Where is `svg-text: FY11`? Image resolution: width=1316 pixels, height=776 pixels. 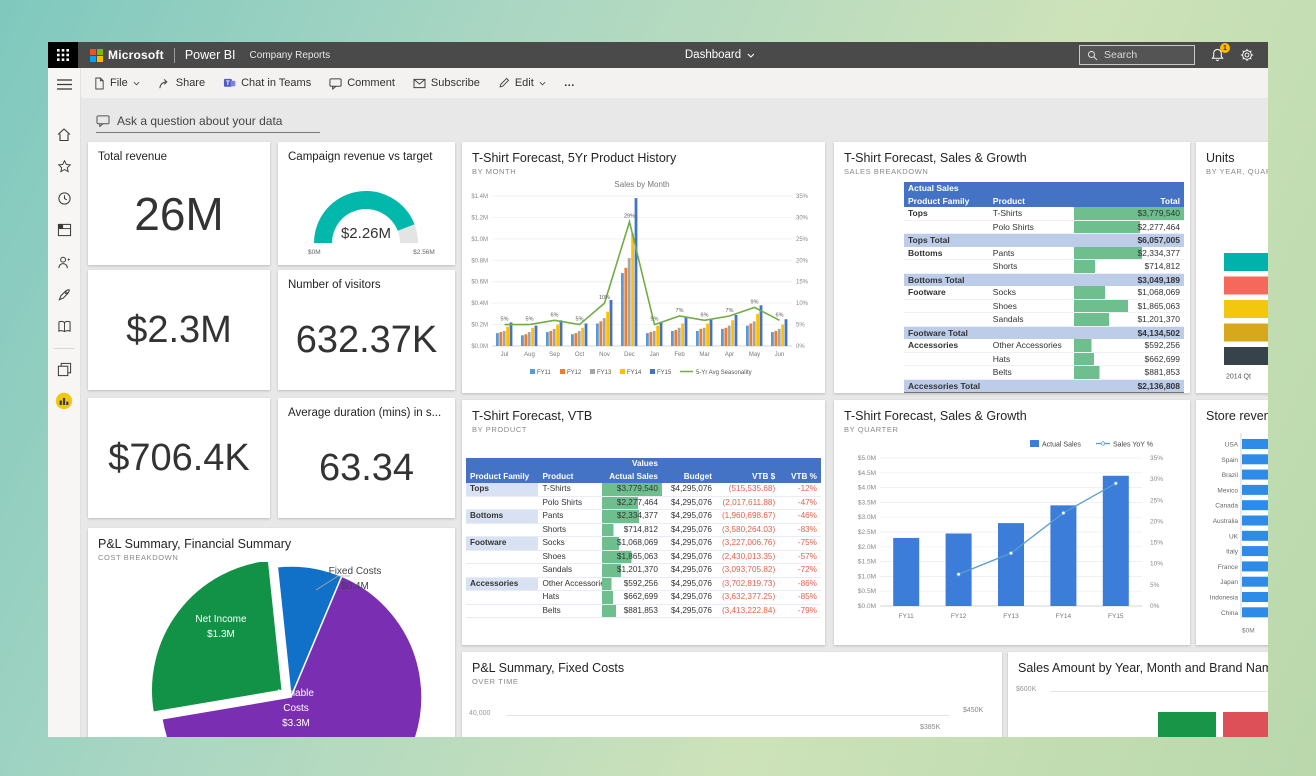
svg-text: FY11 is located at coordinates (544, 373).